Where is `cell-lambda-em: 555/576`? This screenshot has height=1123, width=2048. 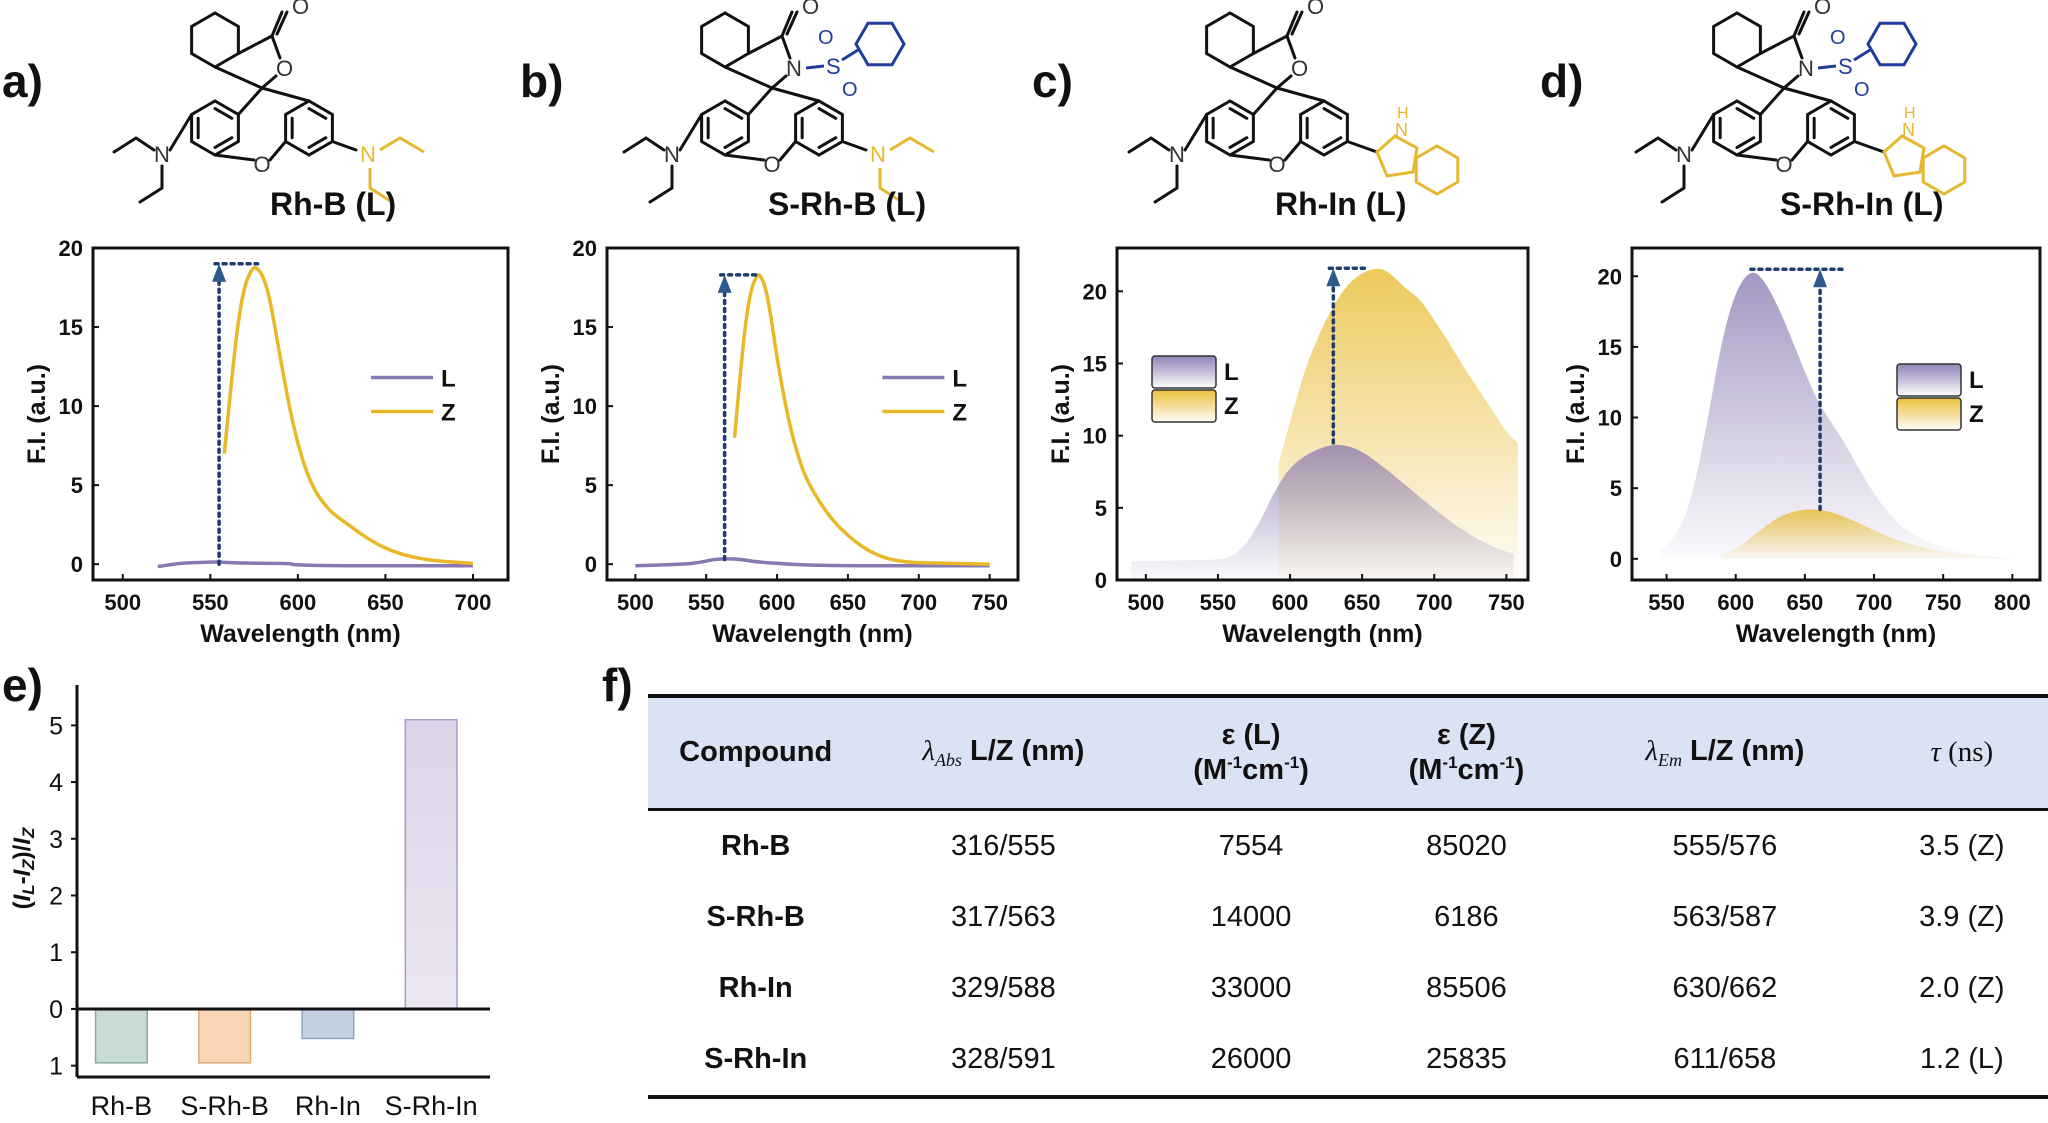
cell-lambda-em: 555/576 is located at coordinates (1725, 846).